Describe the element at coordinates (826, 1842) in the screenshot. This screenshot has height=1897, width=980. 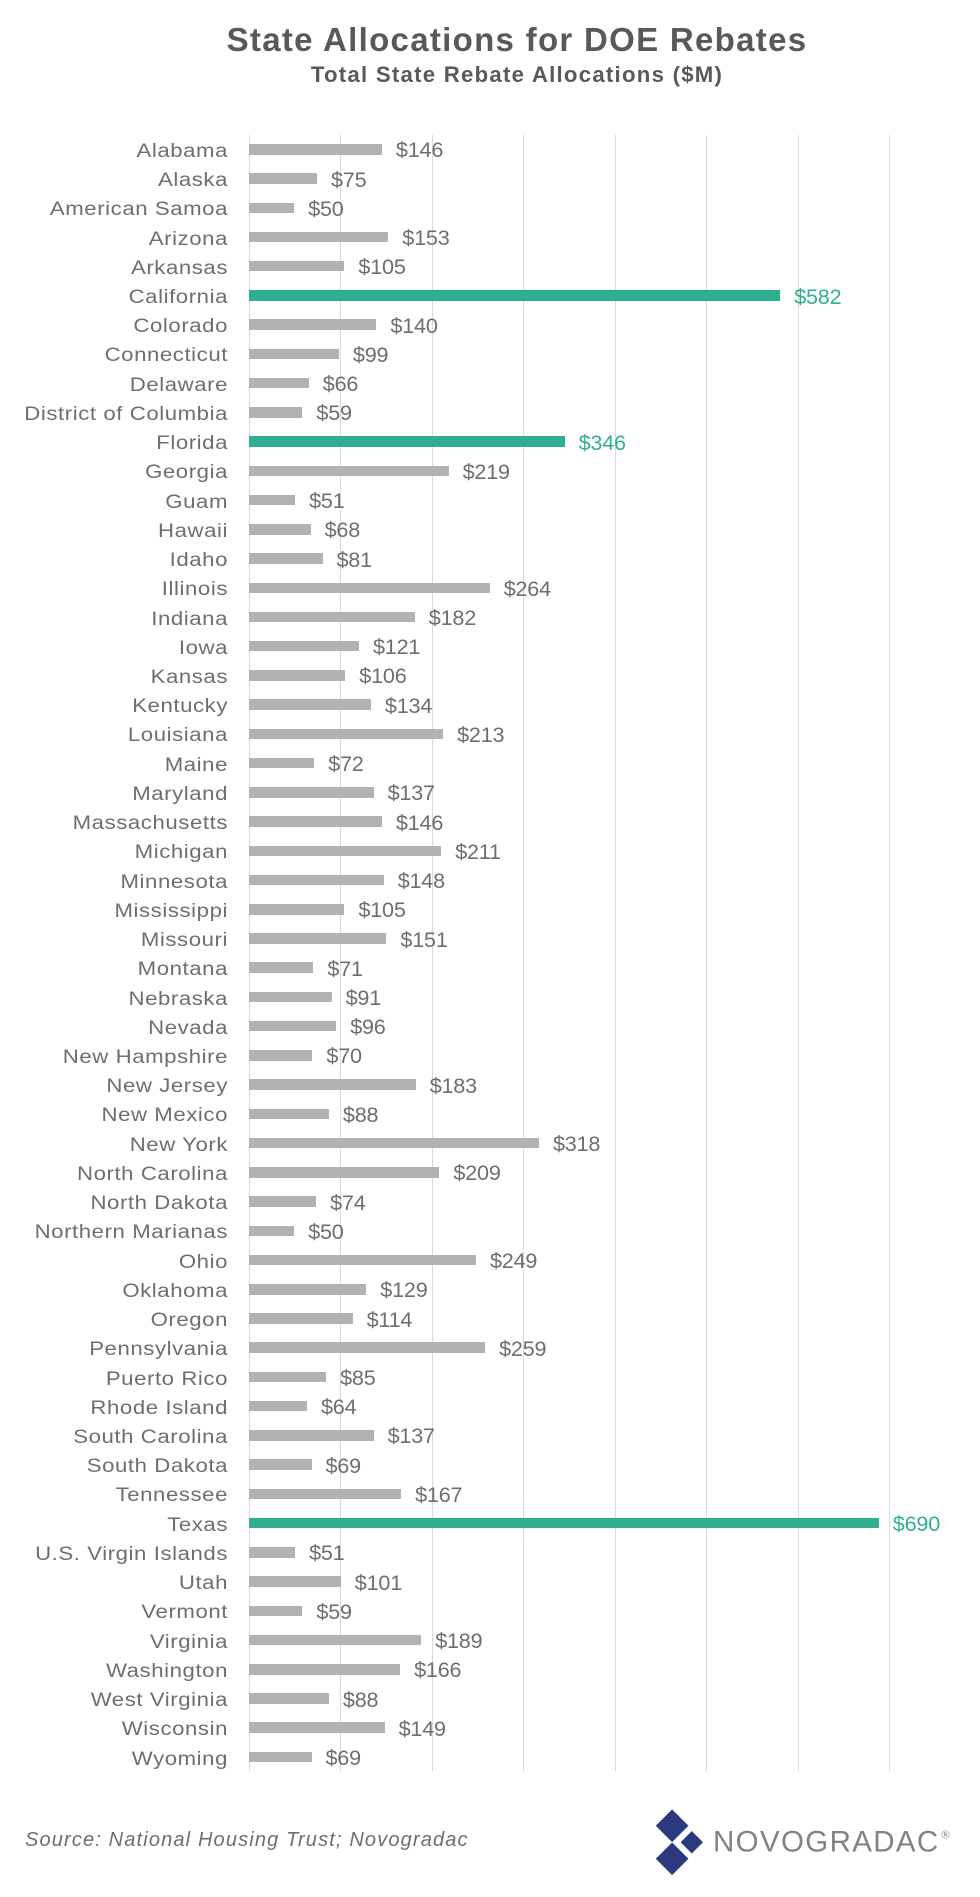
I see `svg-text: NOVOGRADAC` at that location.